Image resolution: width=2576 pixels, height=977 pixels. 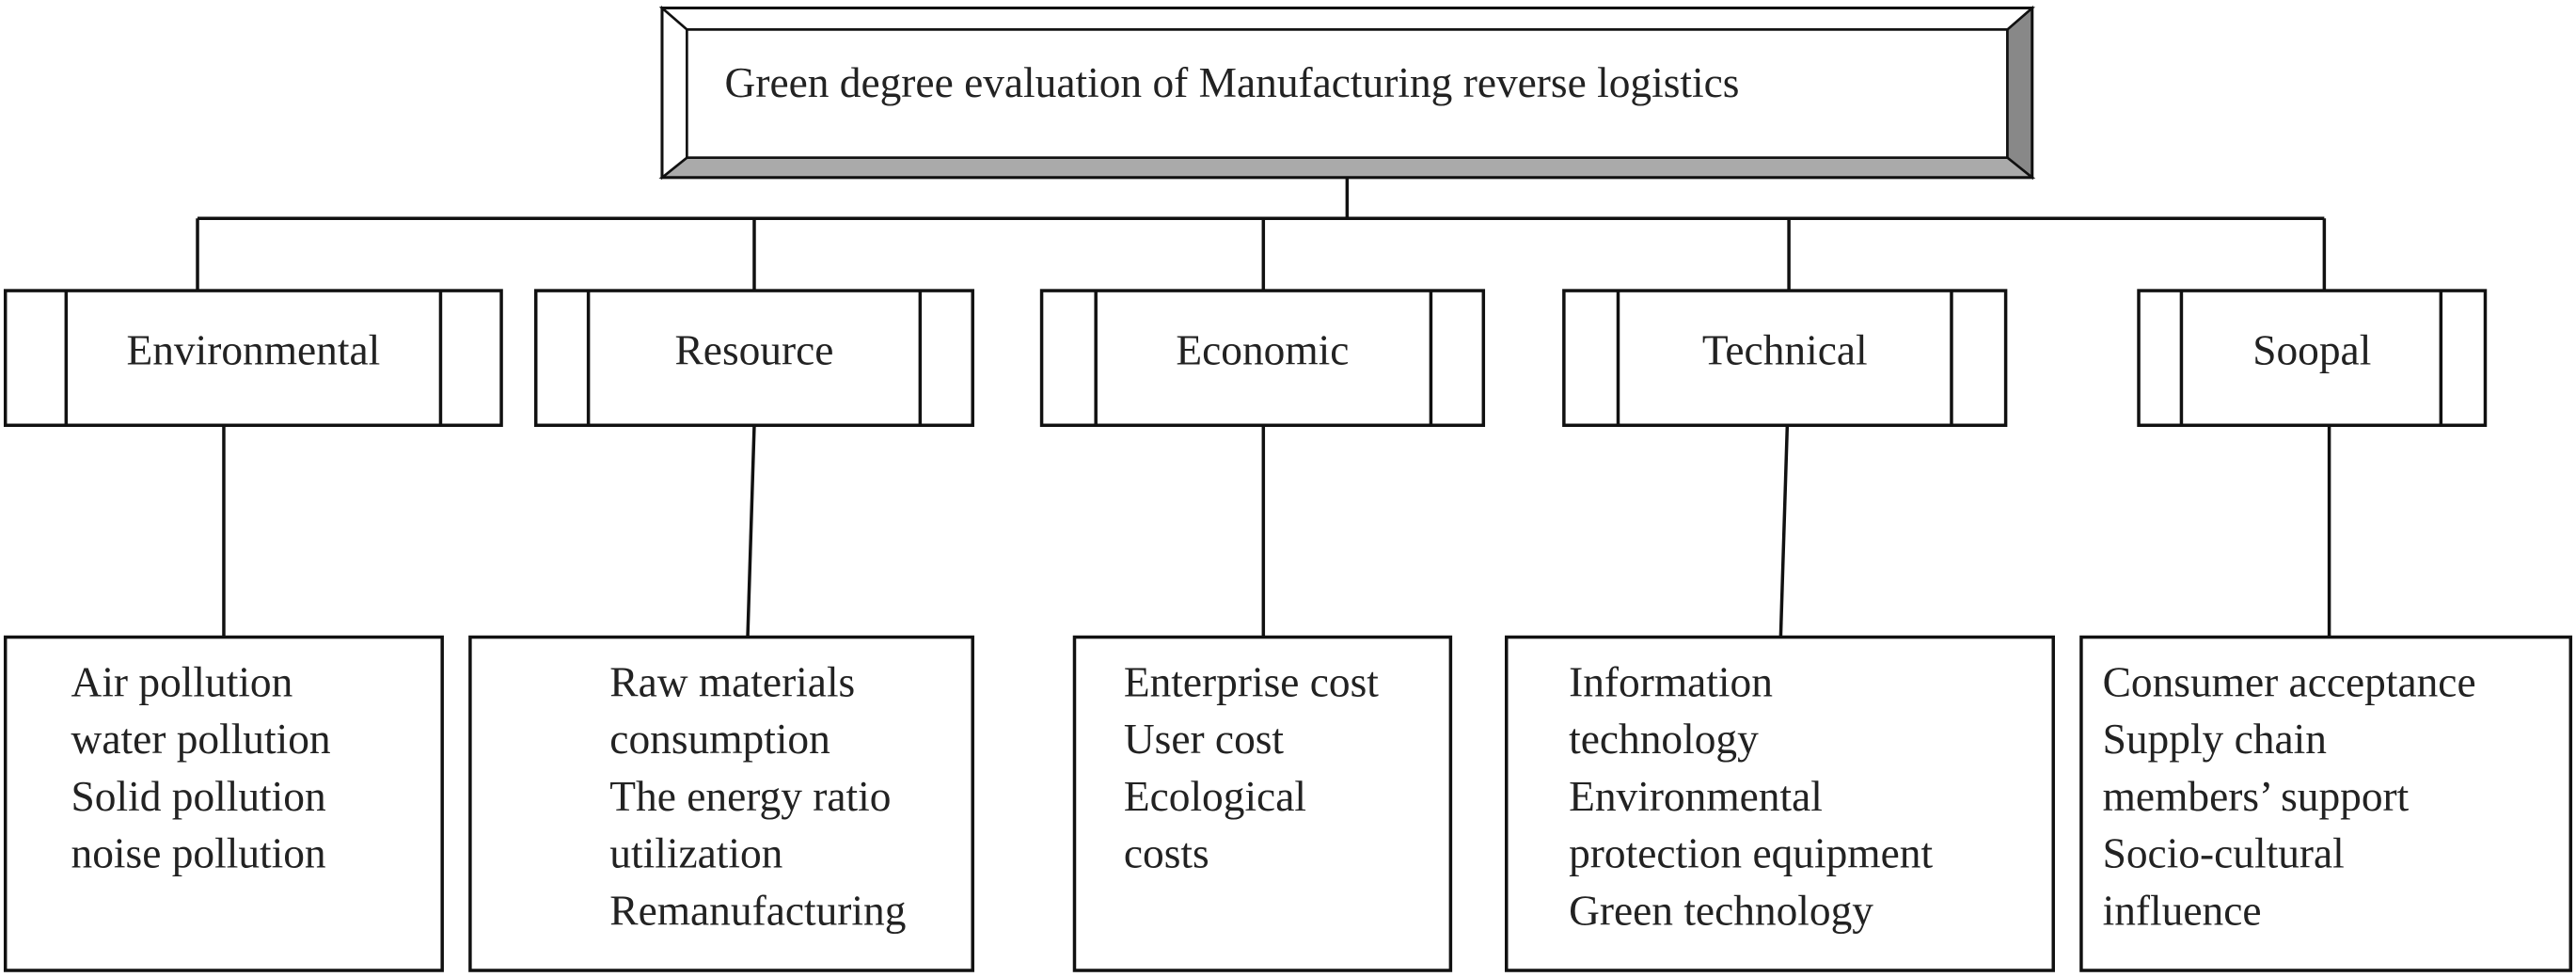 What do you see at coordinates (2224, 853) in the screenshot?
I see `item-text: Socio-cultural` at bounding box center [2224, 853].